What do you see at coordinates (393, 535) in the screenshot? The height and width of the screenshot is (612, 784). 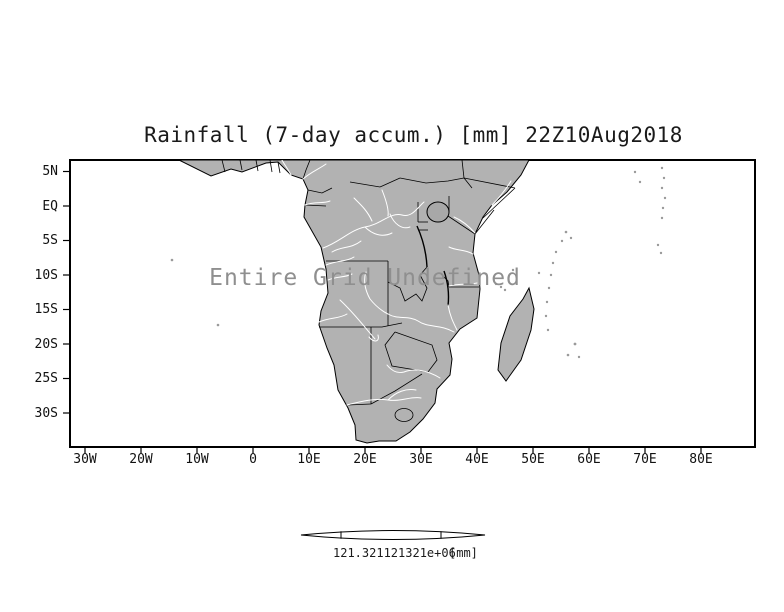 I see `colorbar` at bounding box center [393, 535].